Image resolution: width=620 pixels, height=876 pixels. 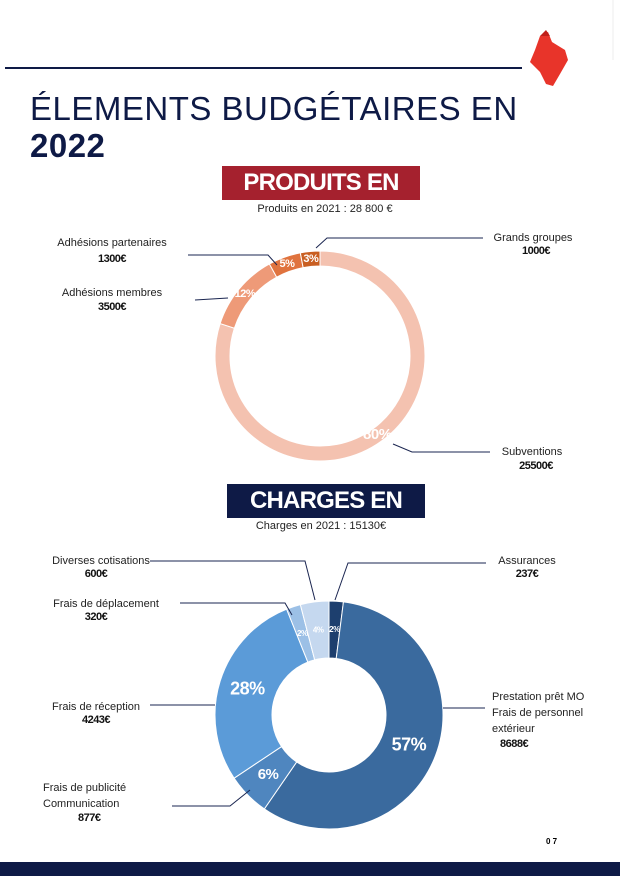 What do you see at coordinates (112, 259) in the screenshot?
I see `amount-label: 1300€` at bounding box center [112, 259].